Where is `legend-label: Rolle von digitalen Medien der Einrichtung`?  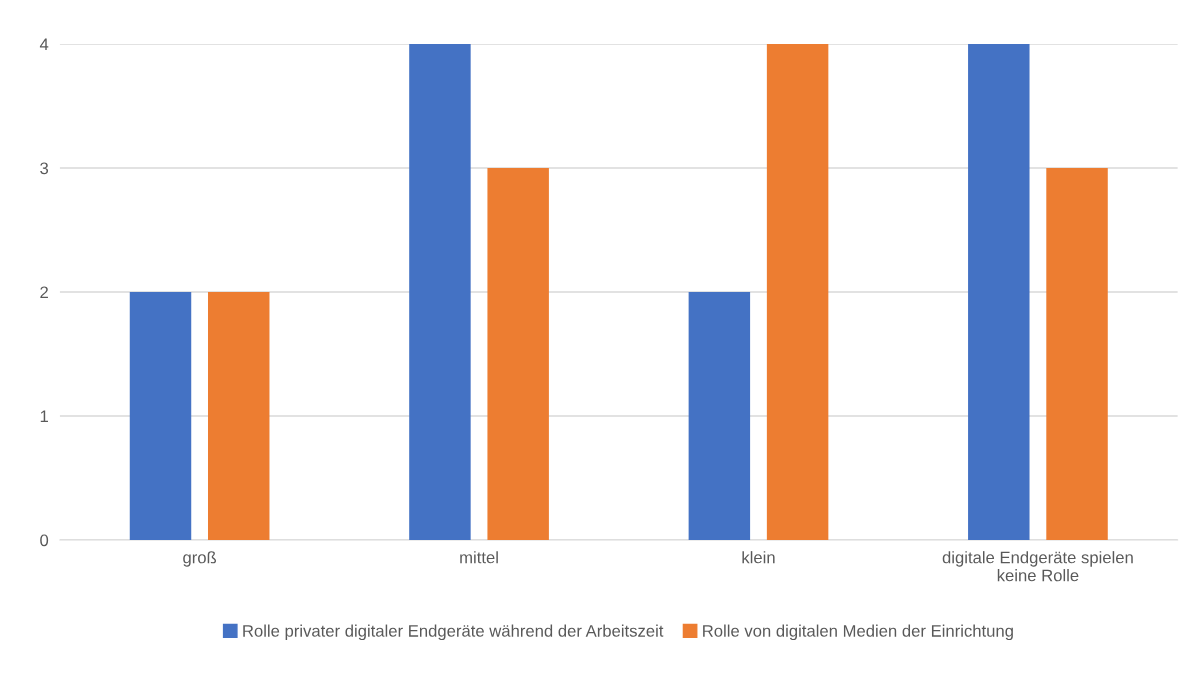
legend-label: Rolle von digitalen Medien der Einrichtung is located at coordinates (858, 632).